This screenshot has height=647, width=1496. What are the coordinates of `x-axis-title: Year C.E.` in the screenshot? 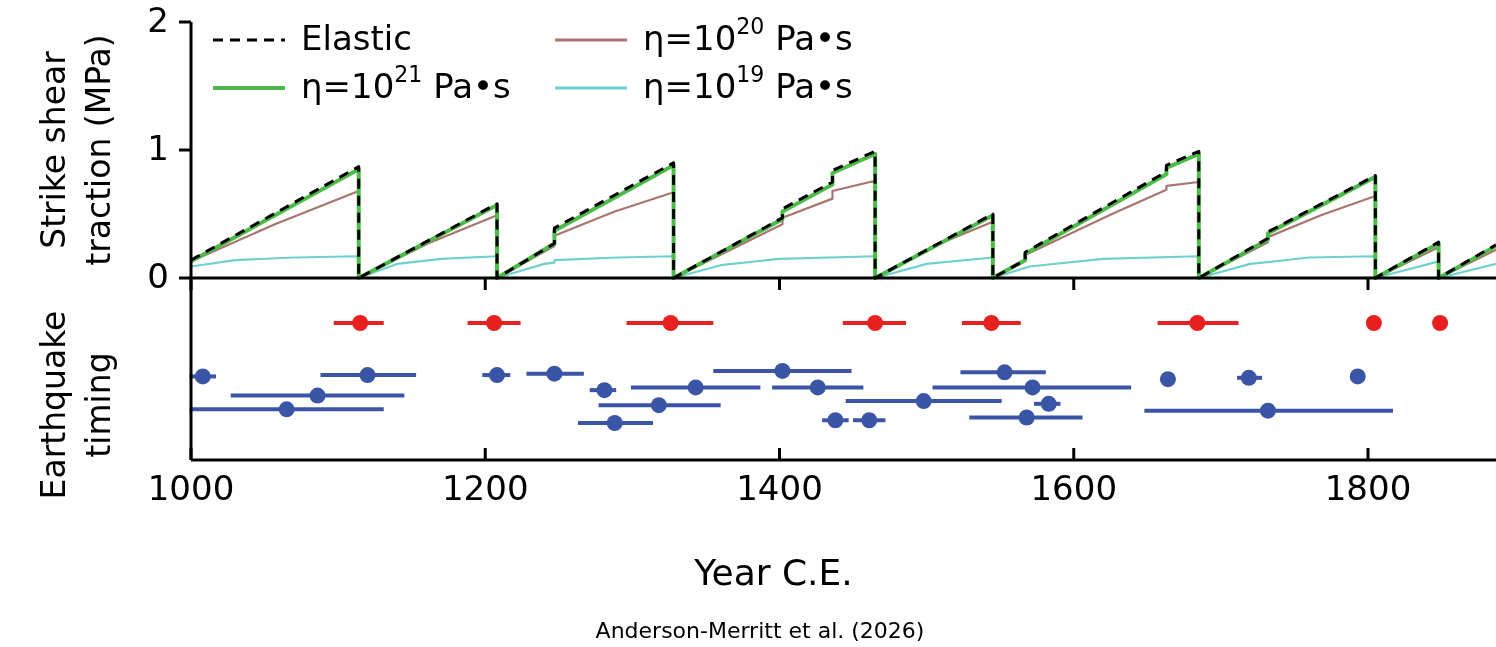 It's located at (773, 572).